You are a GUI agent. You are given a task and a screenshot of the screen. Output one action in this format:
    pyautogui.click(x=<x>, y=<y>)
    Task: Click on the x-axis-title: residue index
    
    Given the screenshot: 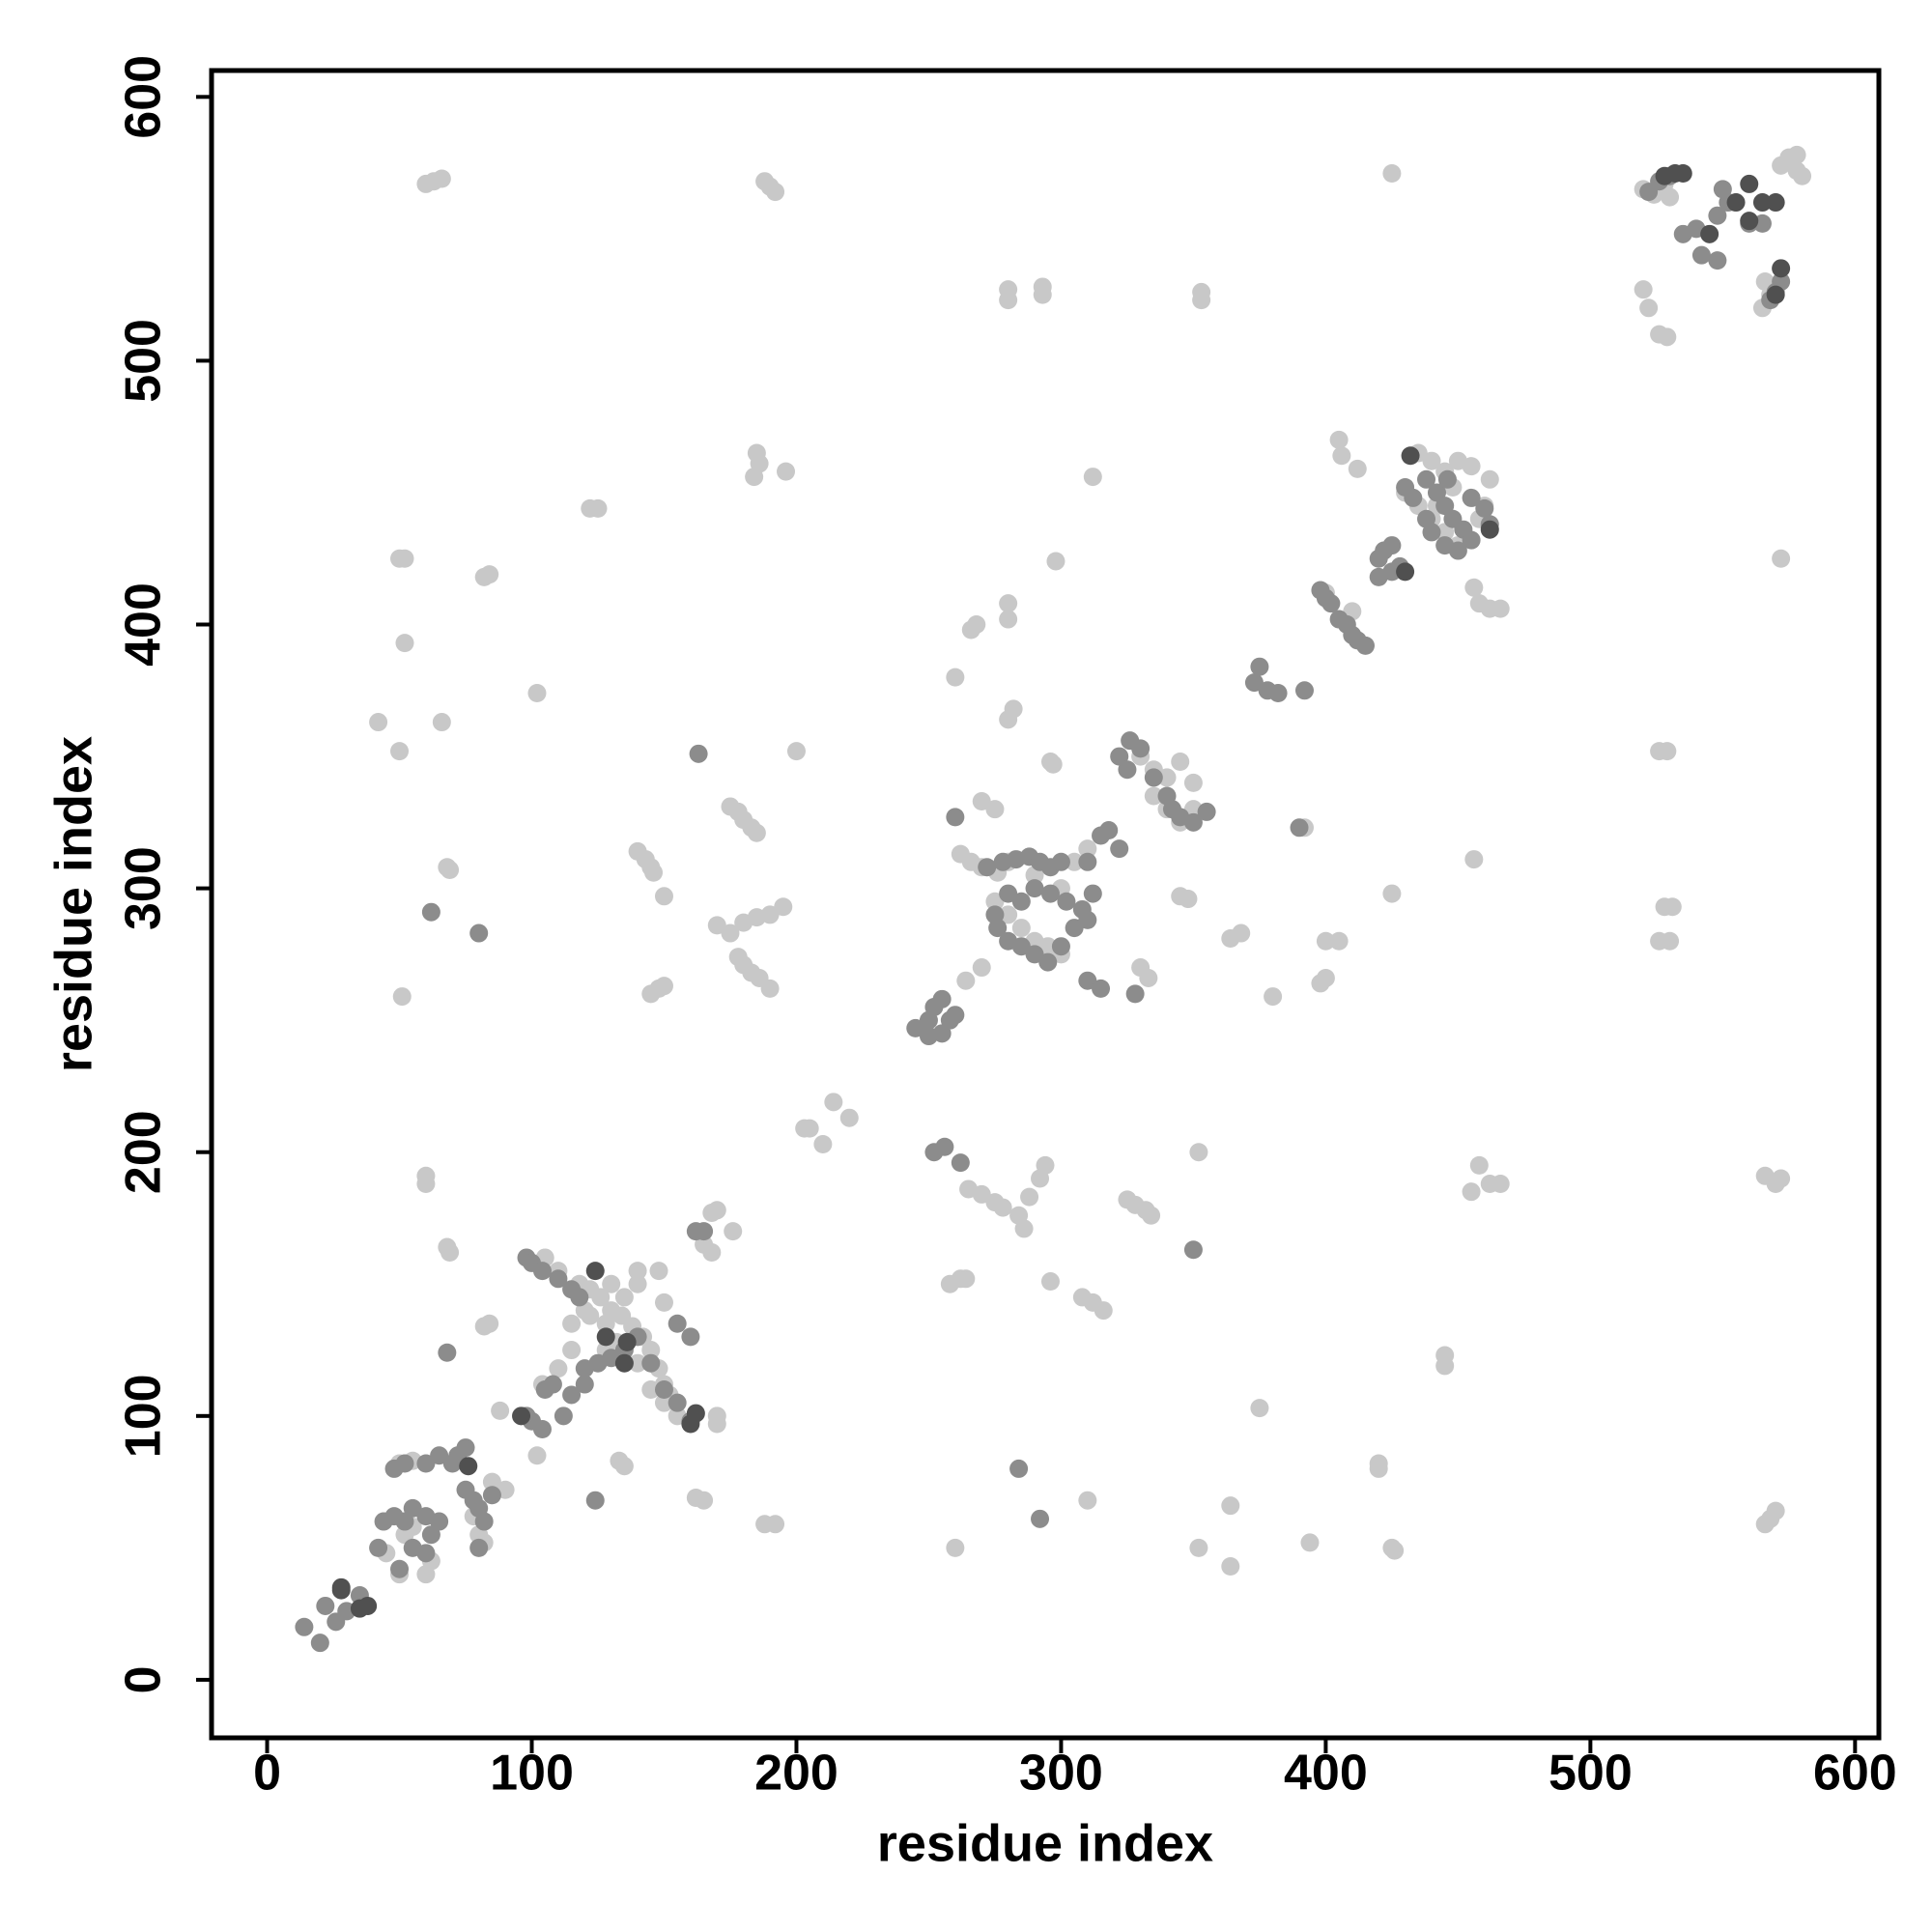 What is the action you would take?
    pyautogui.click(x=1045, y=1843)
    